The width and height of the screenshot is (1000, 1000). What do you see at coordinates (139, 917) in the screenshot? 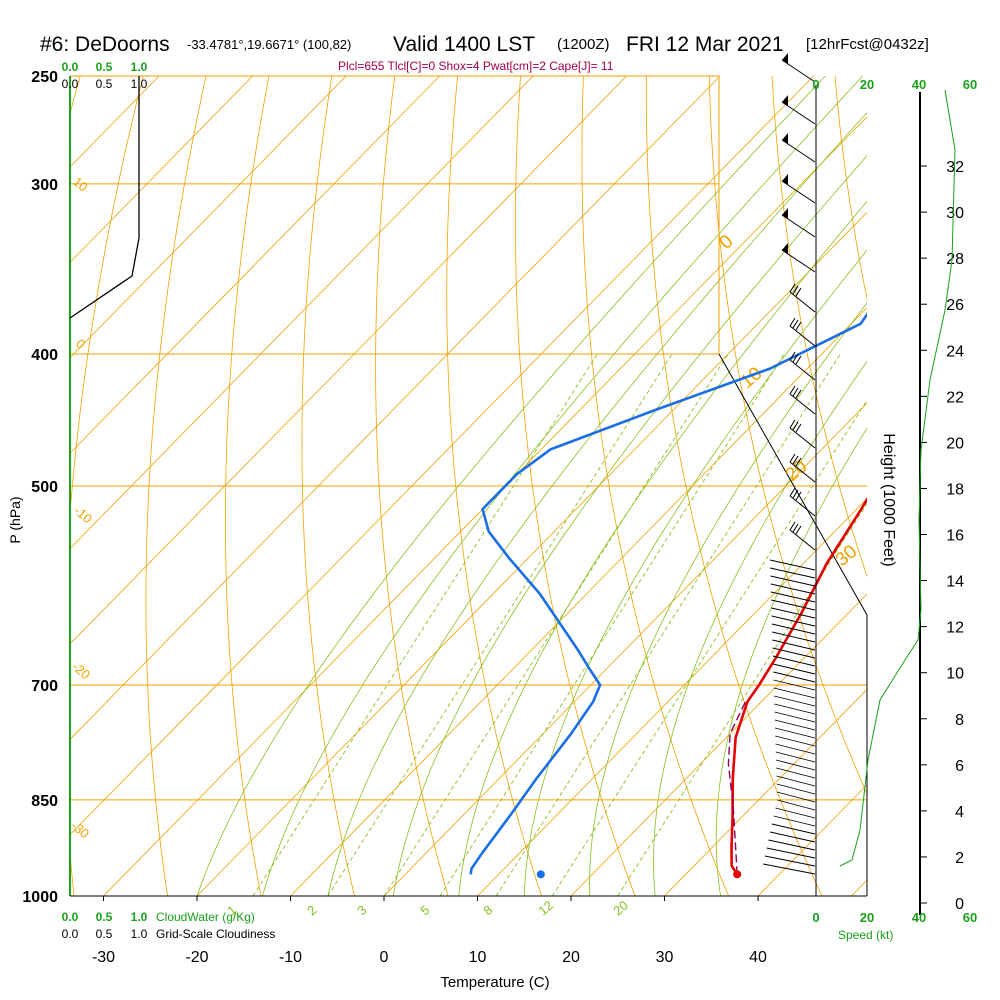
I see `cloudwater-tick-bottom: 1.0` at bounding box center [139, 917].